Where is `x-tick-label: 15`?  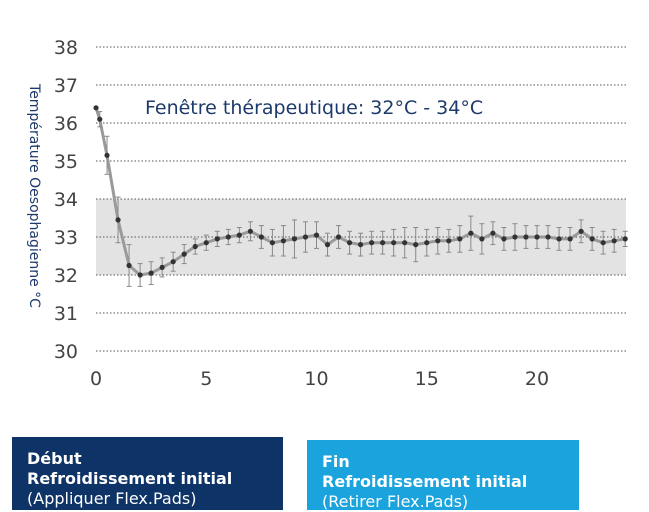 x-tick-label: 15 is located at coordinates (427, 379).